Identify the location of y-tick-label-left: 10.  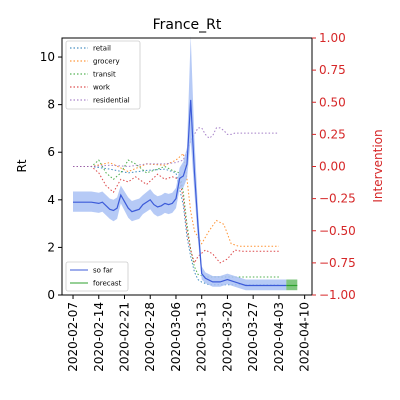
(47, 57).